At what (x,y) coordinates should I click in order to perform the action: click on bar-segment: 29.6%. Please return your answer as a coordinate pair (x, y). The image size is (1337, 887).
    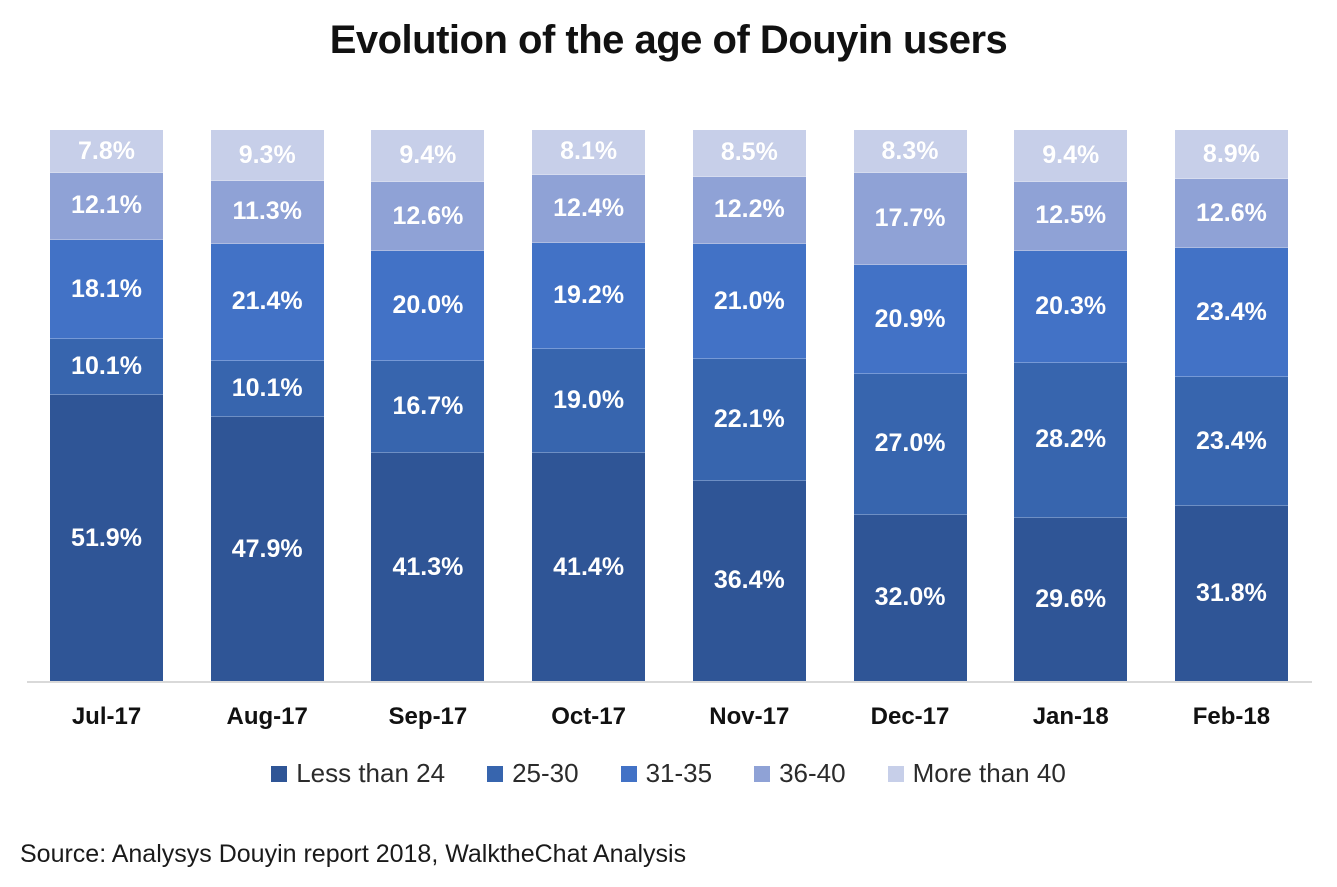
    Looking at the image, I should click on (1071, 599).